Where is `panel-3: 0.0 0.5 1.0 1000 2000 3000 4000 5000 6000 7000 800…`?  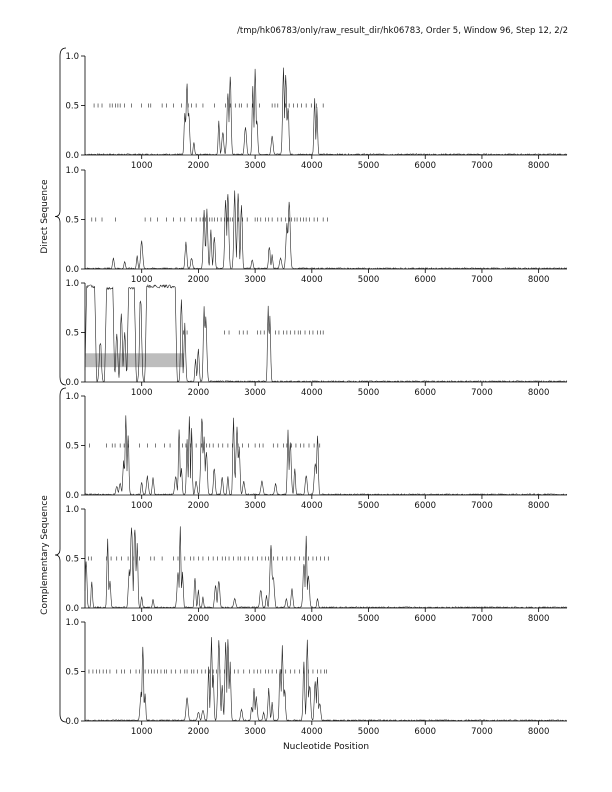
panel-3: 0.0 0.5 1.0 1000 2000 3000 4000 5000 6000 7000 800… is located at coordinates (316, 338).